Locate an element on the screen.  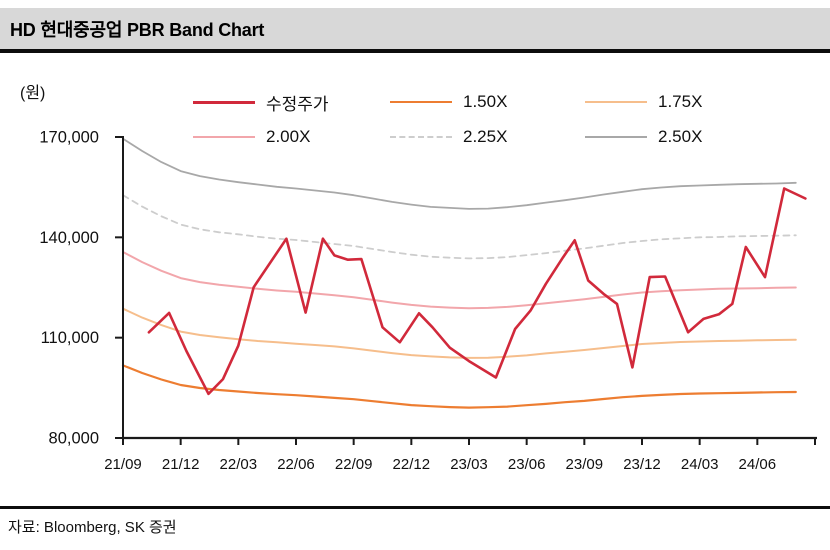
x-tick-label: 21/09 is located at coordinates (123, 464).